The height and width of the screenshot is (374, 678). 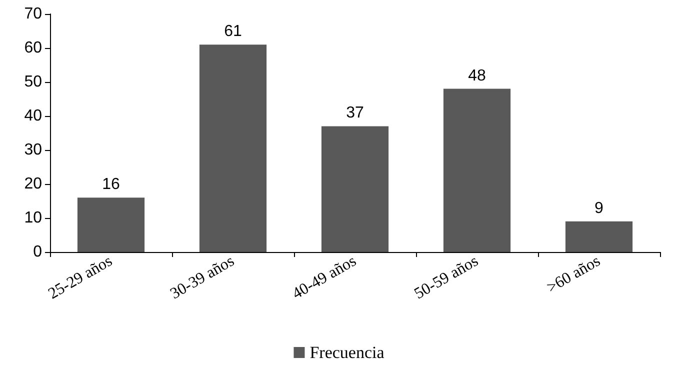 What do you see at coordinates (233, 31) in the screenshot?
I see `data-label: 61` at bounding box center [233, 31].